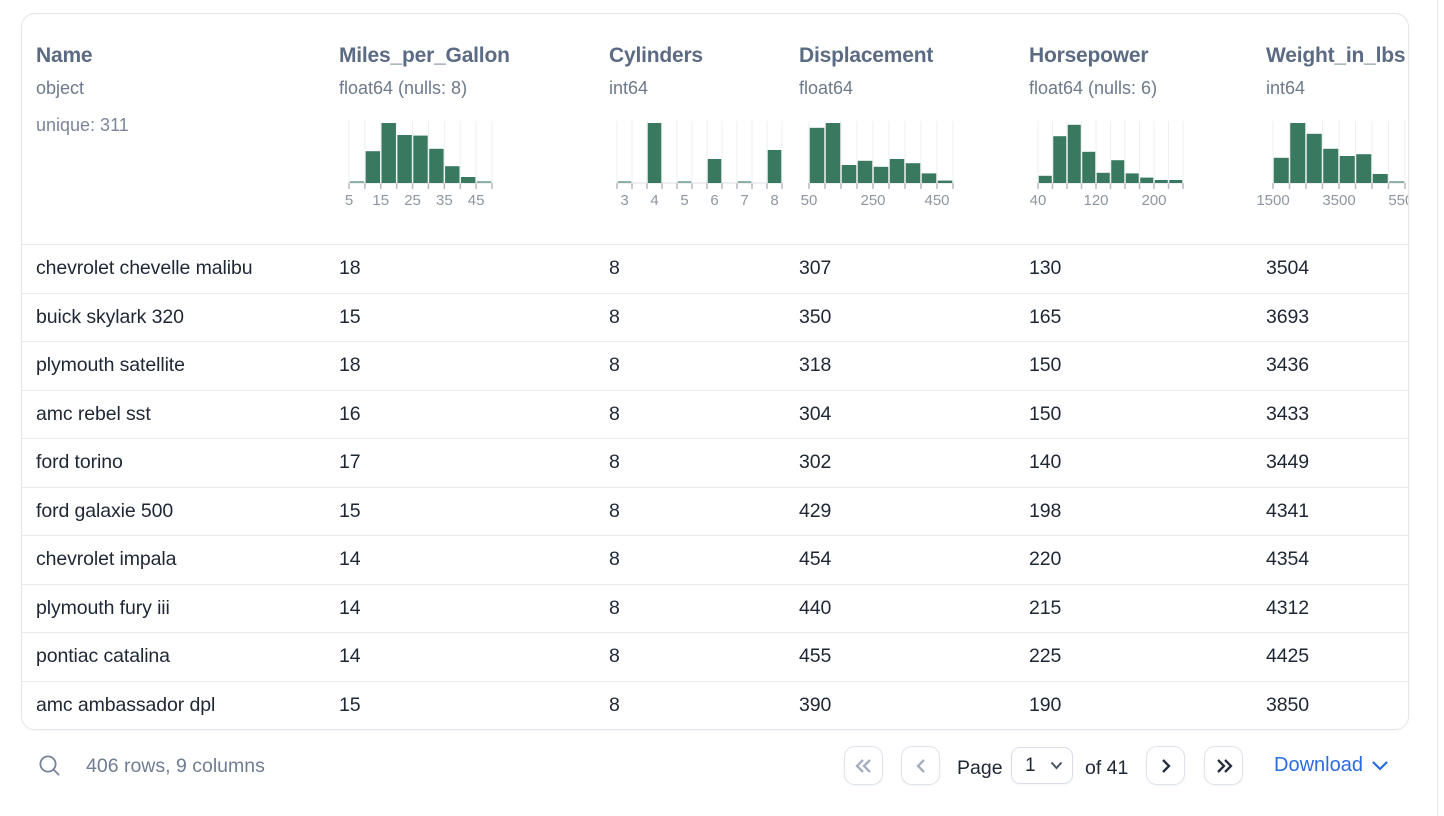 Image resolution: width=1444 pixels, height=816 pixels. What do you see at coordinates (60, 88) in the screenshot?
I see `column-dtype: object` at bounding box center [60, 88].